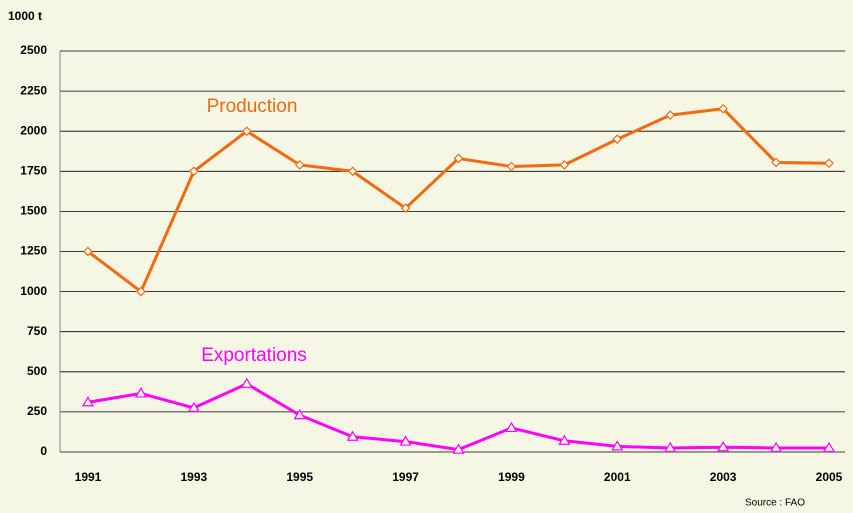 The image size is (853, 513). What do you see at coordinates (33, 170) in the screenshot?
I see `y-tick-label: 1750` at bounding box center [33, 170].